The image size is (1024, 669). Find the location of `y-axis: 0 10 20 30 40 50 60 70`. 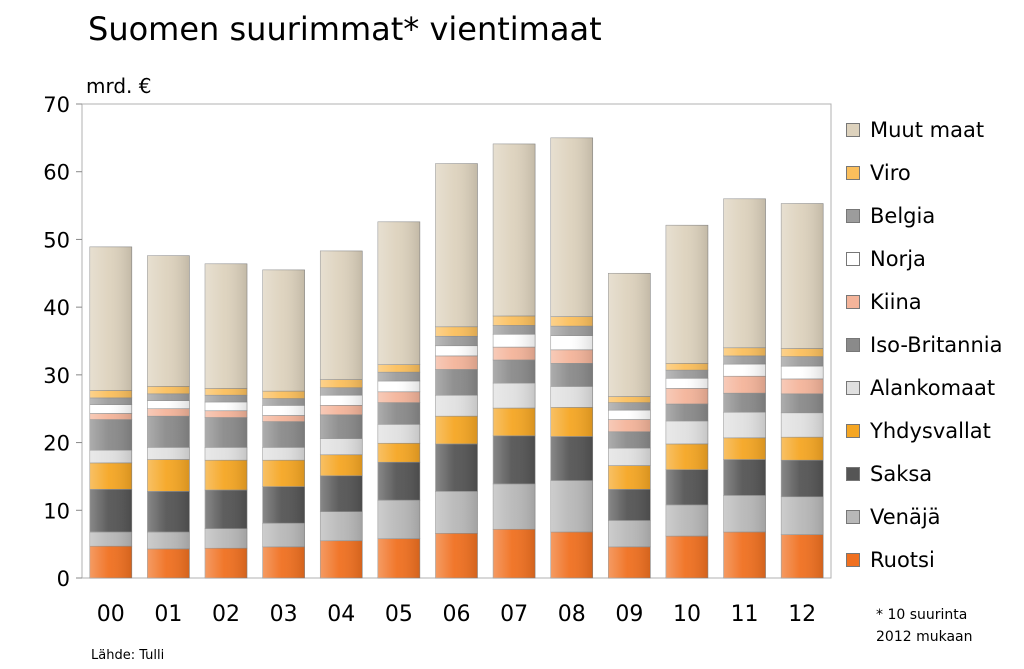

y-axis: 0 10 20 30 40 50 60 70 is located at coordinates (62, 342).